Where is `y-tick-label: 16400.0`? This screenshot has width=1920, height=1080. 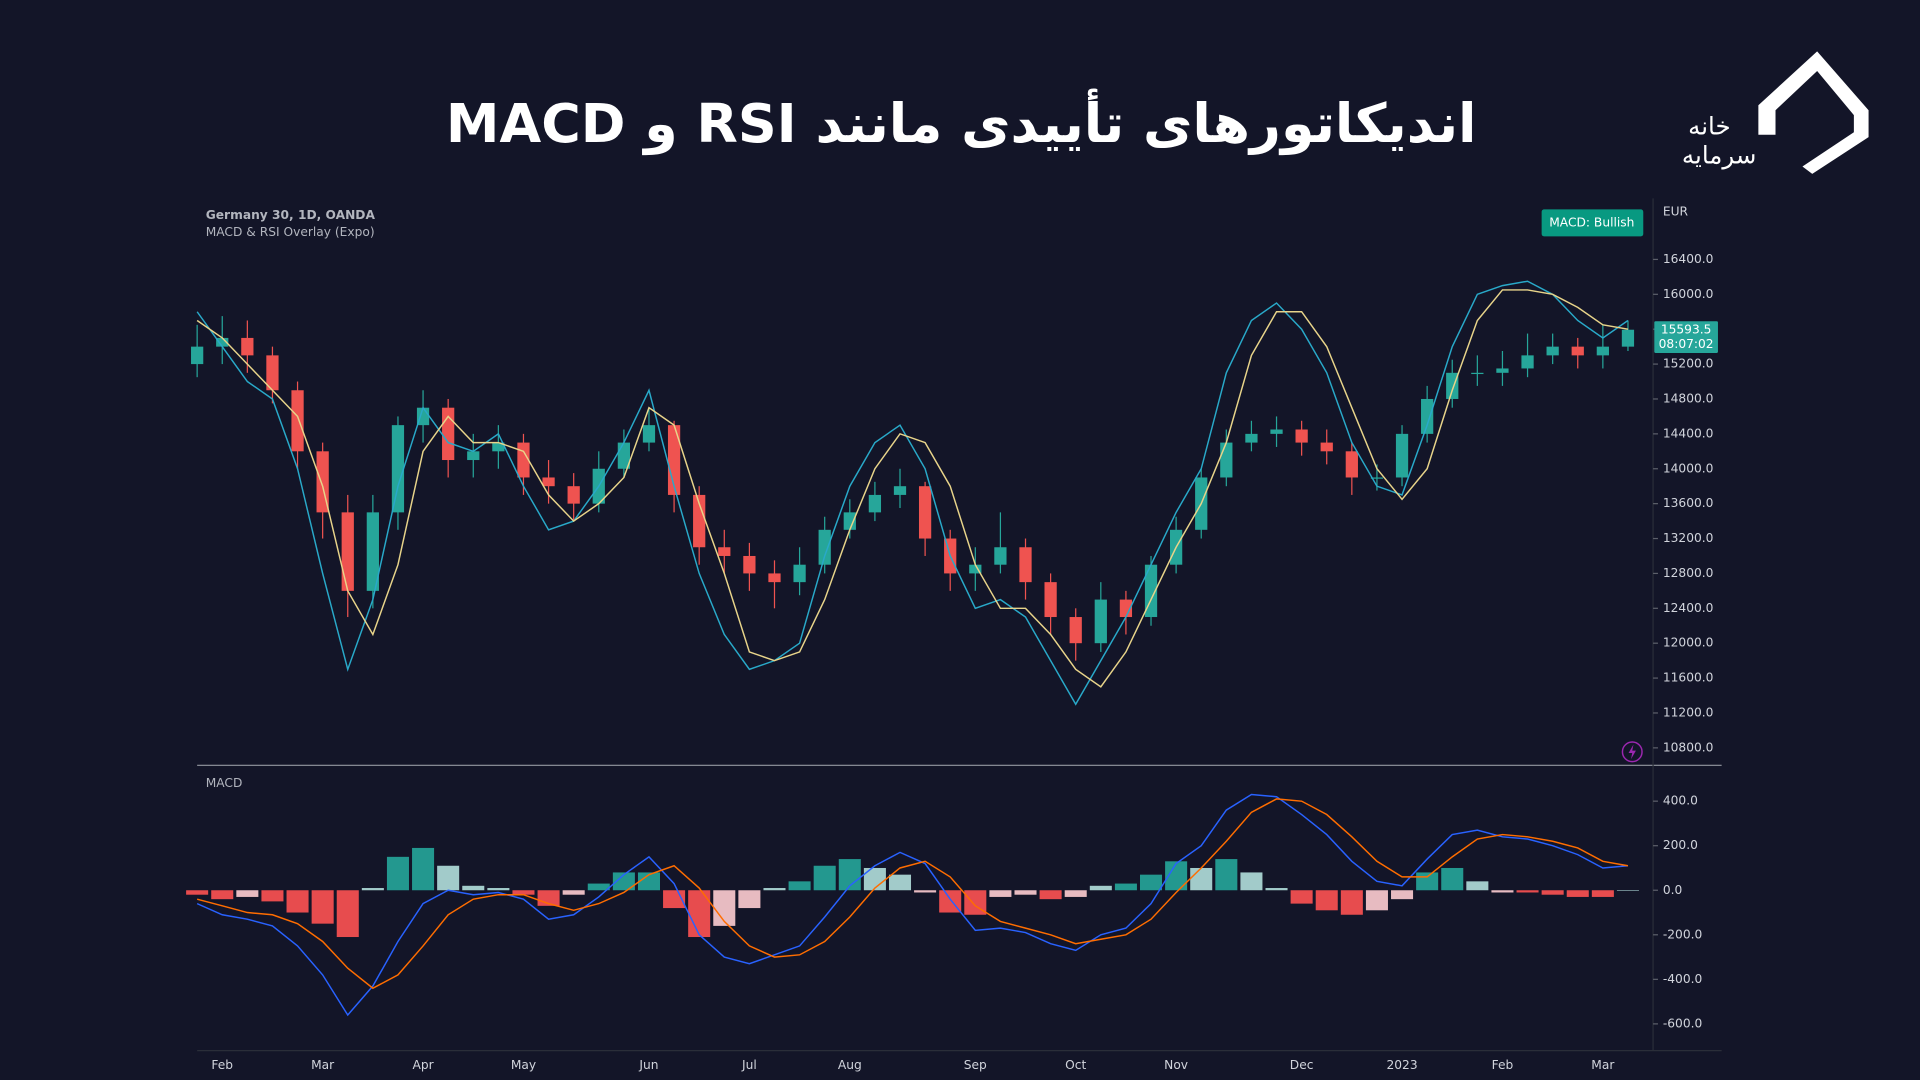
y-tick-label: 16400.0 is located at coordinates (1688, 259).